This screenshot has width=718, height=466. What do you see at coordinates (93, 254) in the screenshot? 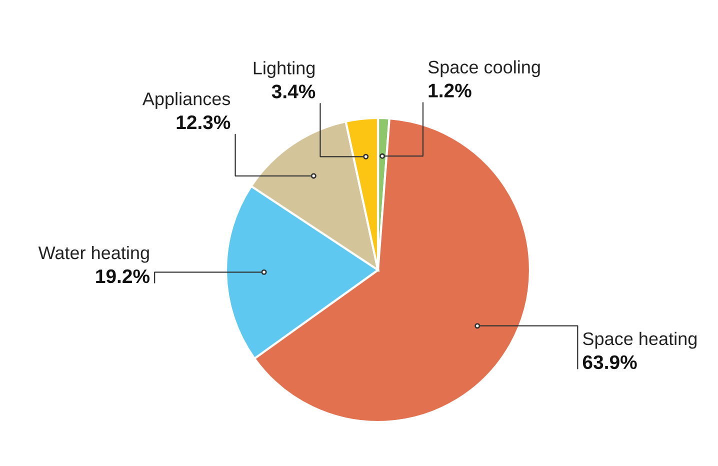
I see `slice-label: Water heating` at bounding box center [93, 254].